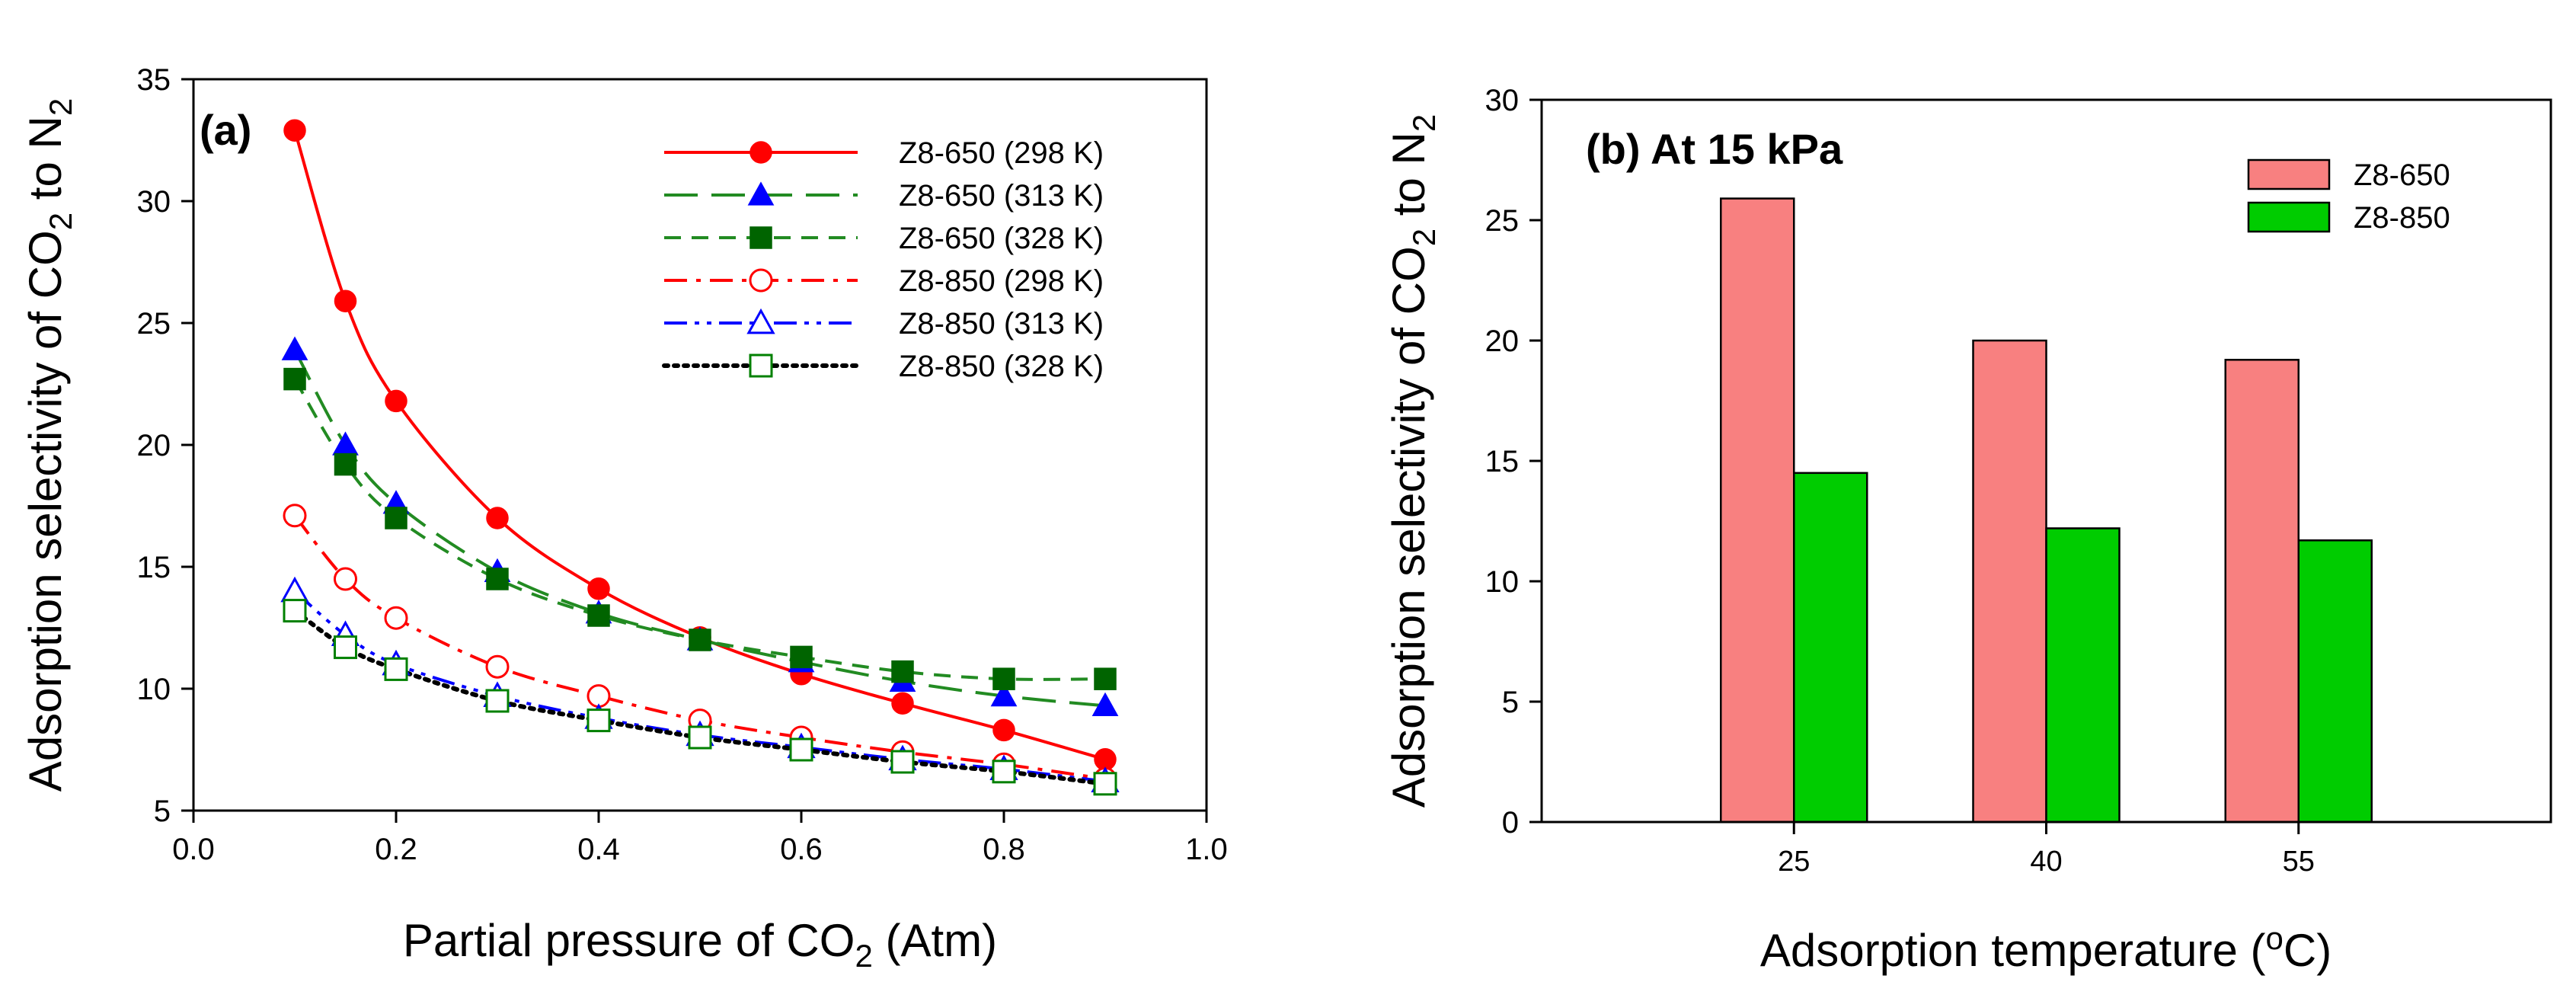 The width and height of the screenshot is (2576, 998). I want to click on panel-a-x-tick-label: 0.2, so click(396, 850).